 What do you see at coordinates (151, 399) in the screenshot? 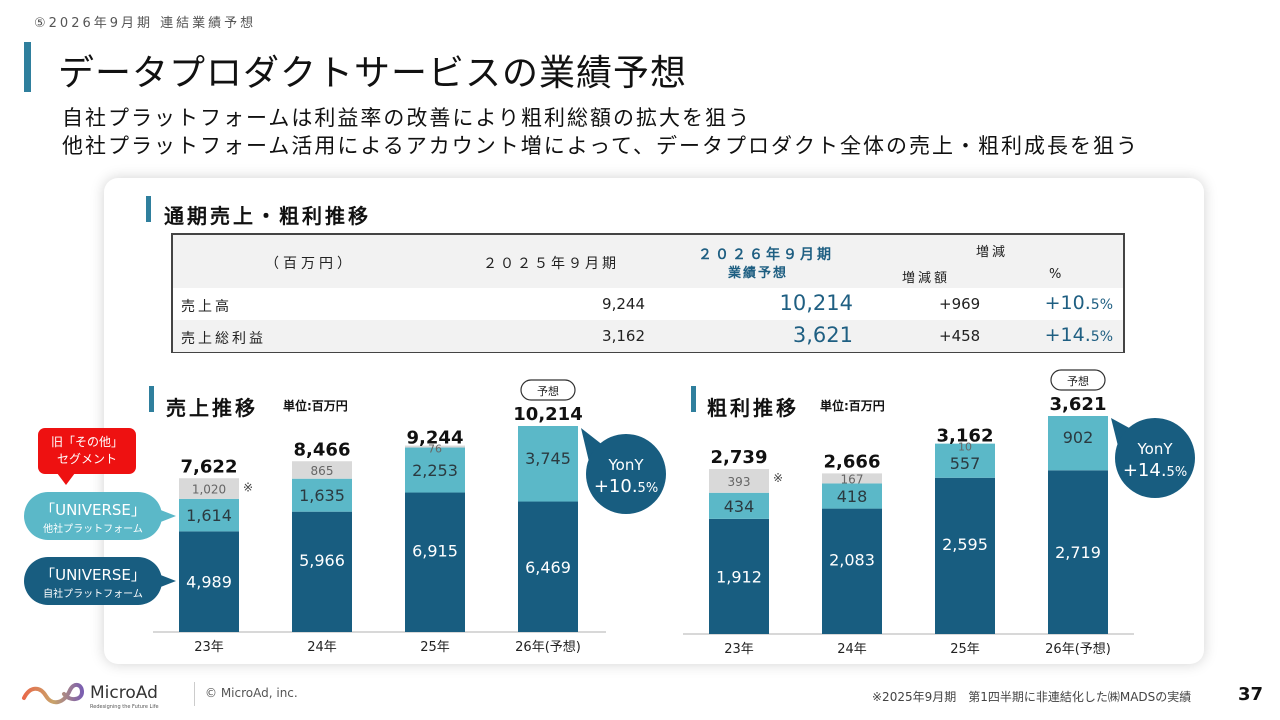
I see `sales-chart-accent-bar` at bounding box center [151, 399].